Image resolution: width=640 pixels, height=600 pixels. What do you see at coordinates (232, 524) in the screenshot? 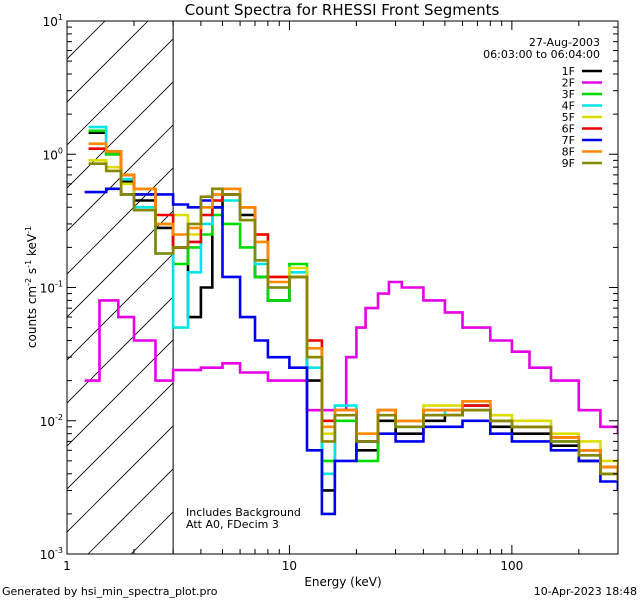
I see `annotation-attenuator: Att A0, FDecim 3` at bounding box center [232, 524].